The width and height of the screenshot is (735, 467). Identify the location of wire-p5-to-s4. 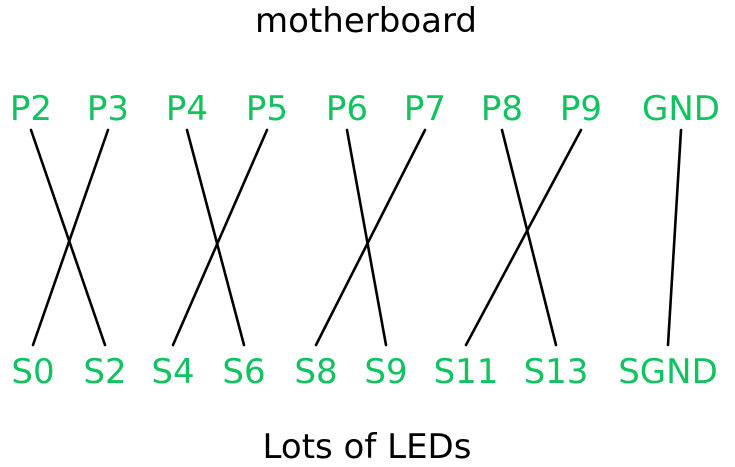
(220, 237).